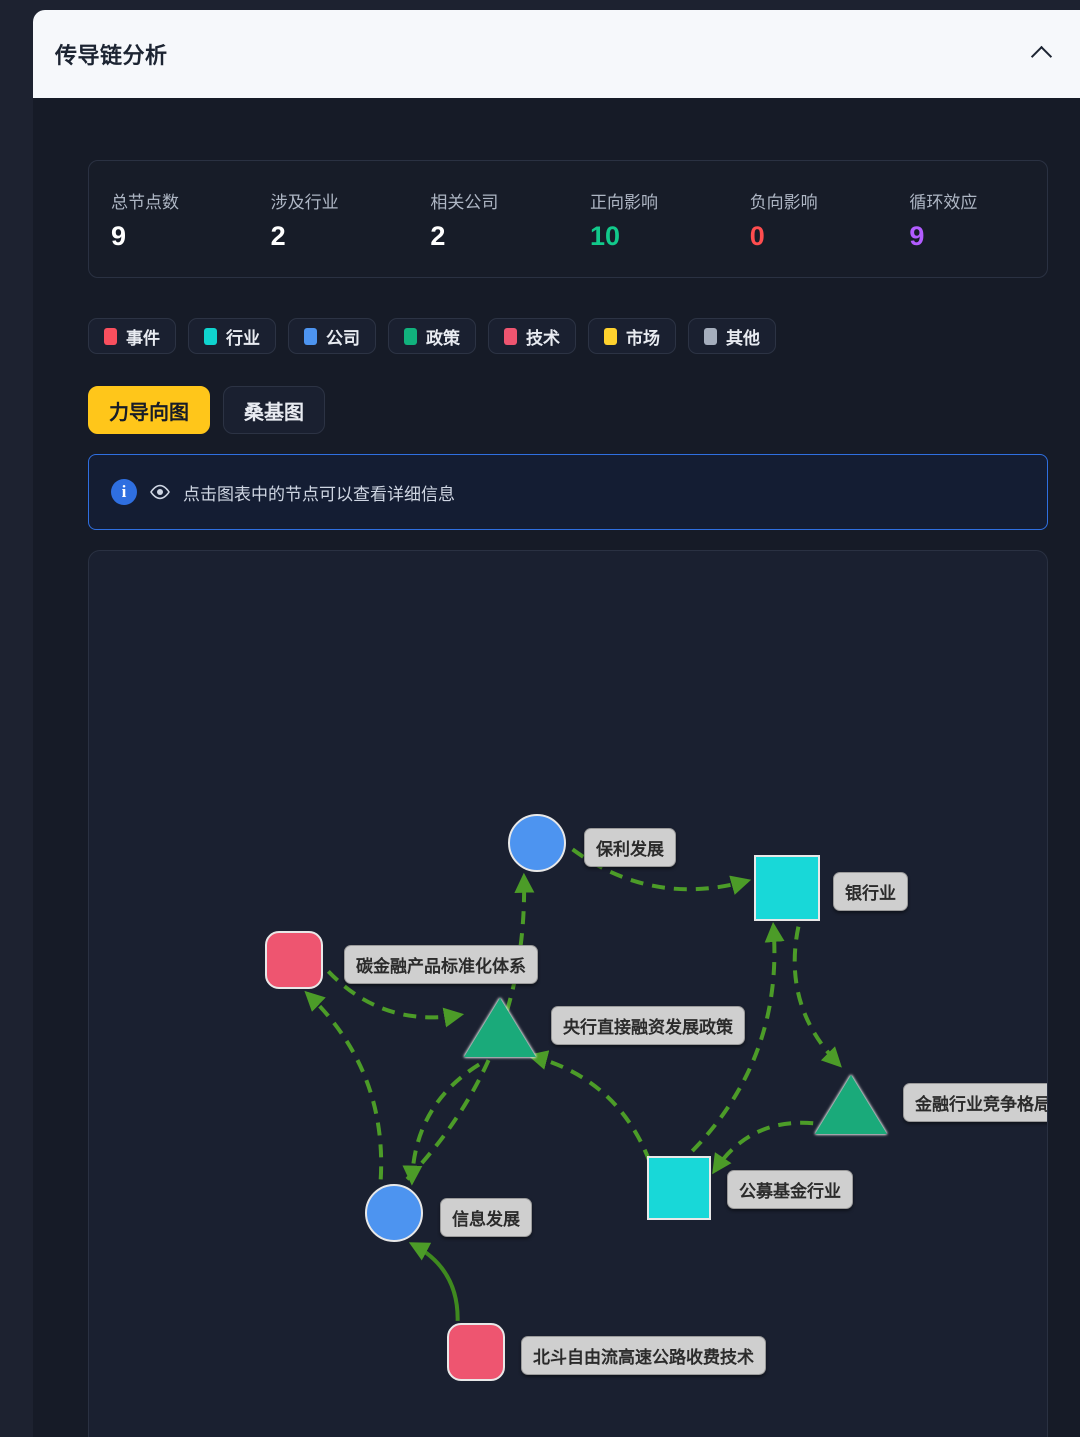 The height and width of the screenshot is (1437, 1080). What do you see at coordinates (243, 338) in the screenshot?
I see `legend-label: 行业` at bounding box center [243, 338].